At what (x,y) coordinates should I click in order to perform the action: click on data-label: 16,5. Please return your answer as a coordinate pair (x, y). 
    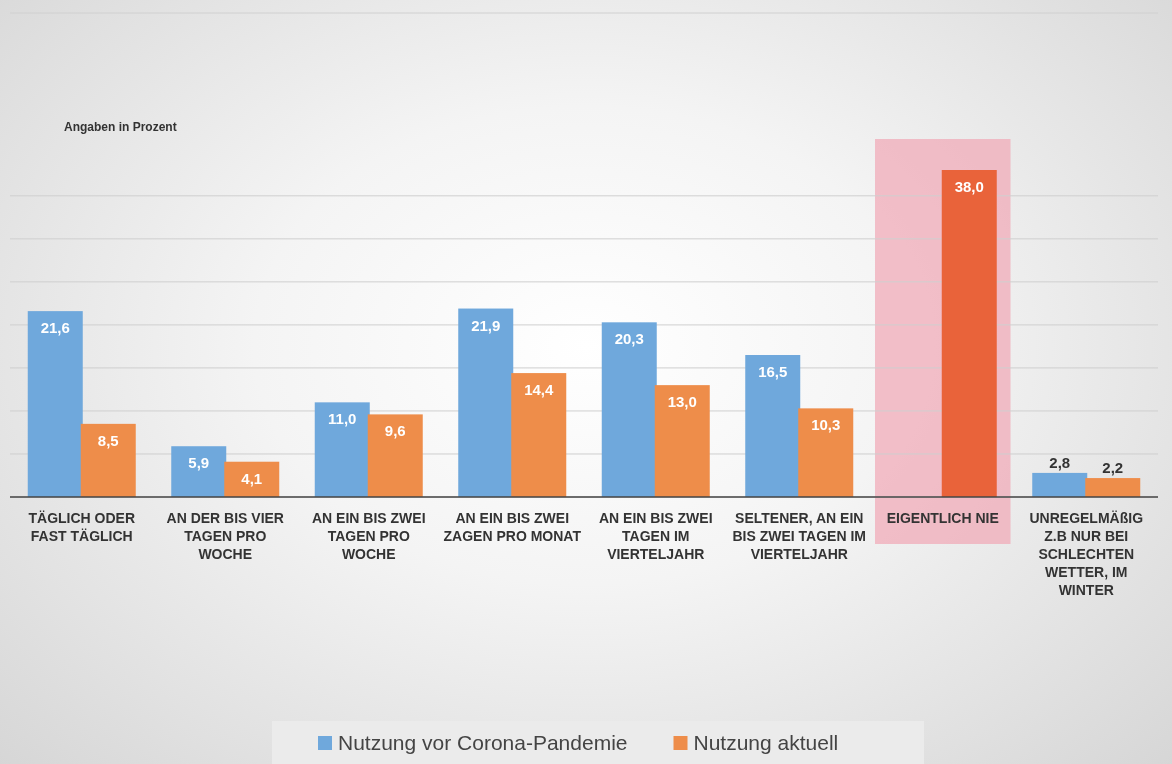
    Looking at the image, I should click on (773, 372).